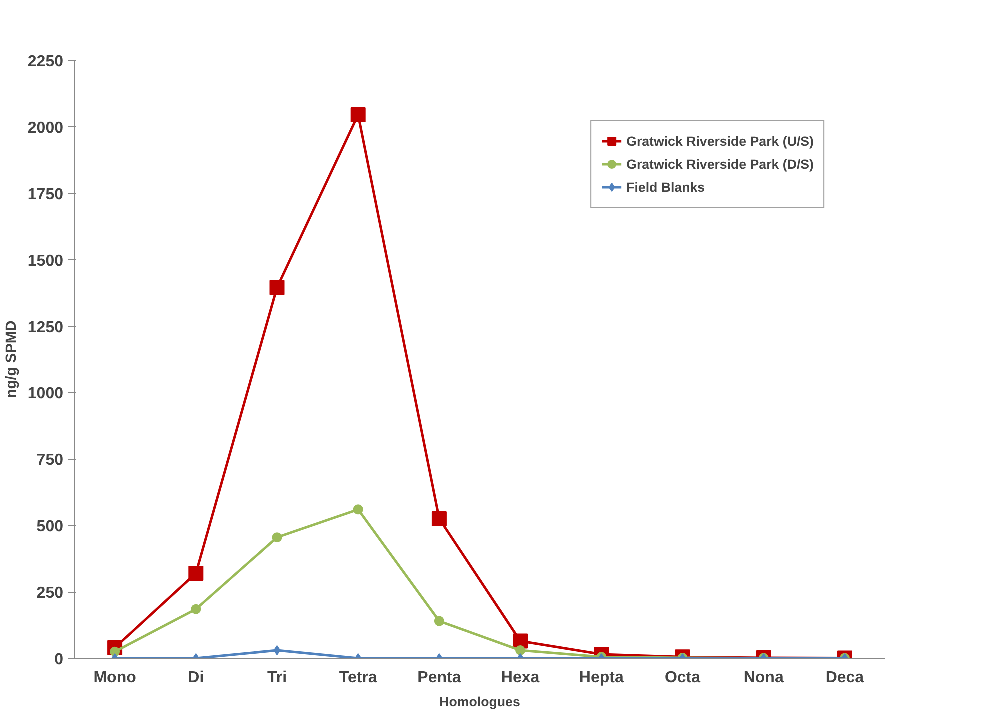  I want to click on legend-label: Gratwick Riverside Park (D/S), so click(720, 164).